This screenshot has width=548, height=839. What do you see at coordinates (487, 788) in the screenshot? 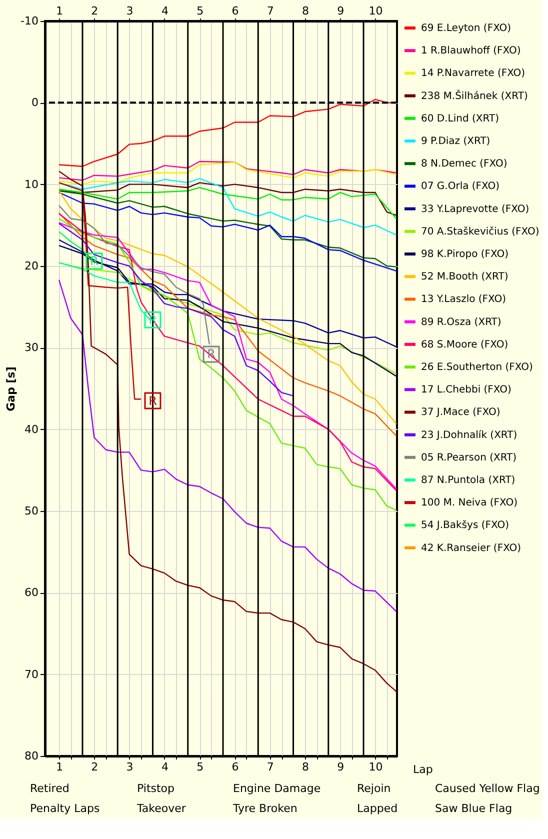
I see `text: Caused Yellow Flag` at bounding box center [487, 788].